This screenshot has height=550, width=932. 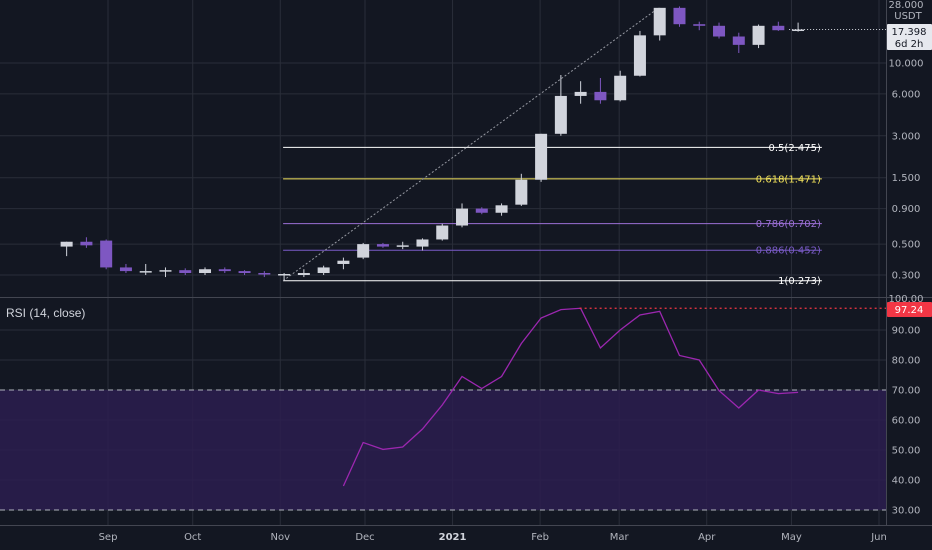 What do you see at coordinates (906, 209) in the screenshot?
I see `y-tick-label: 0.900` at bounding box center [906, 209].